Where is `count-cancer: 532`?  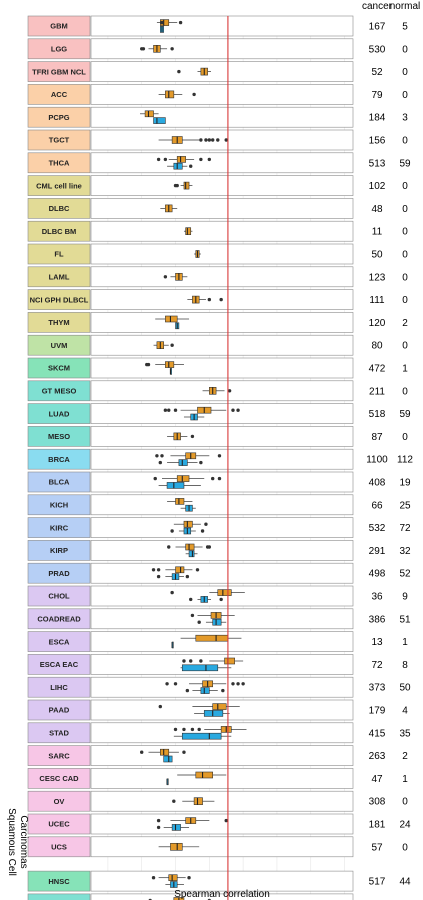
count-cancer: 532 is located at coordinates (377, 528).